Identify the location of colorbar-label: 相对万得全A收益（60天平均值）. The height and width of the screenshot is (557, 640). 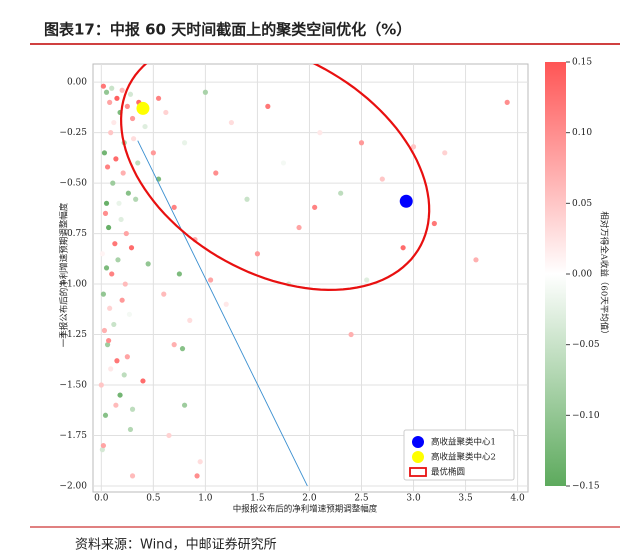
(604, 274).